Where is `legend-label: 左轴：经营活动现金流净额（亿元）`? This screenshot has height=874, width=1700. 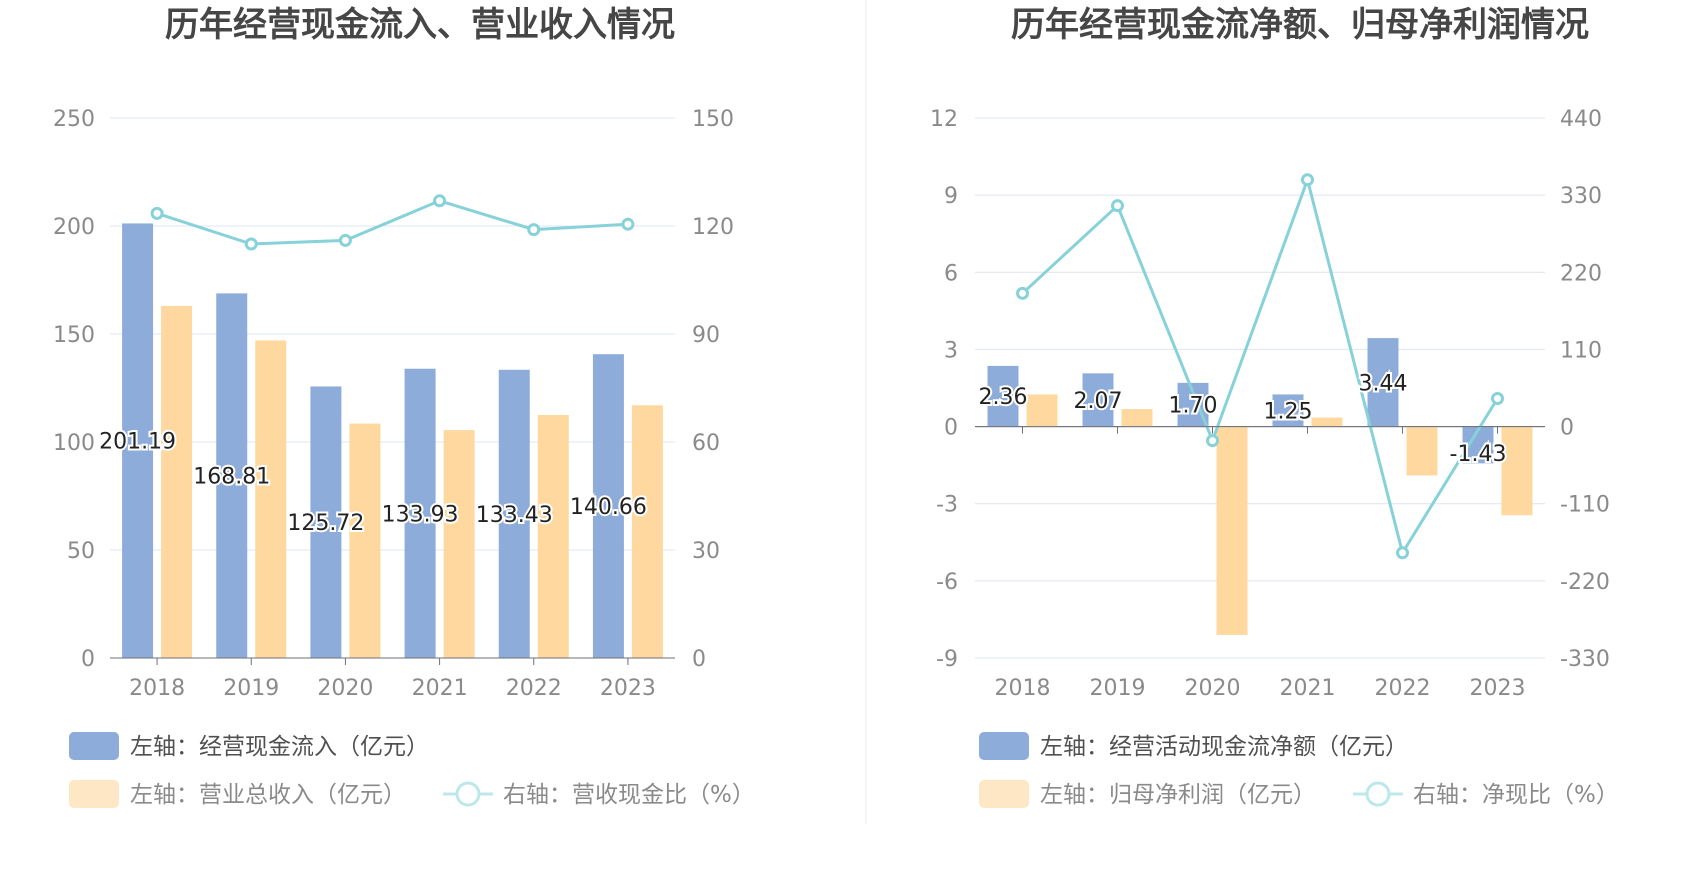 legend-label: 左轴：经营活动现金流净额（亿元） is located at coordinates (1224, 747).